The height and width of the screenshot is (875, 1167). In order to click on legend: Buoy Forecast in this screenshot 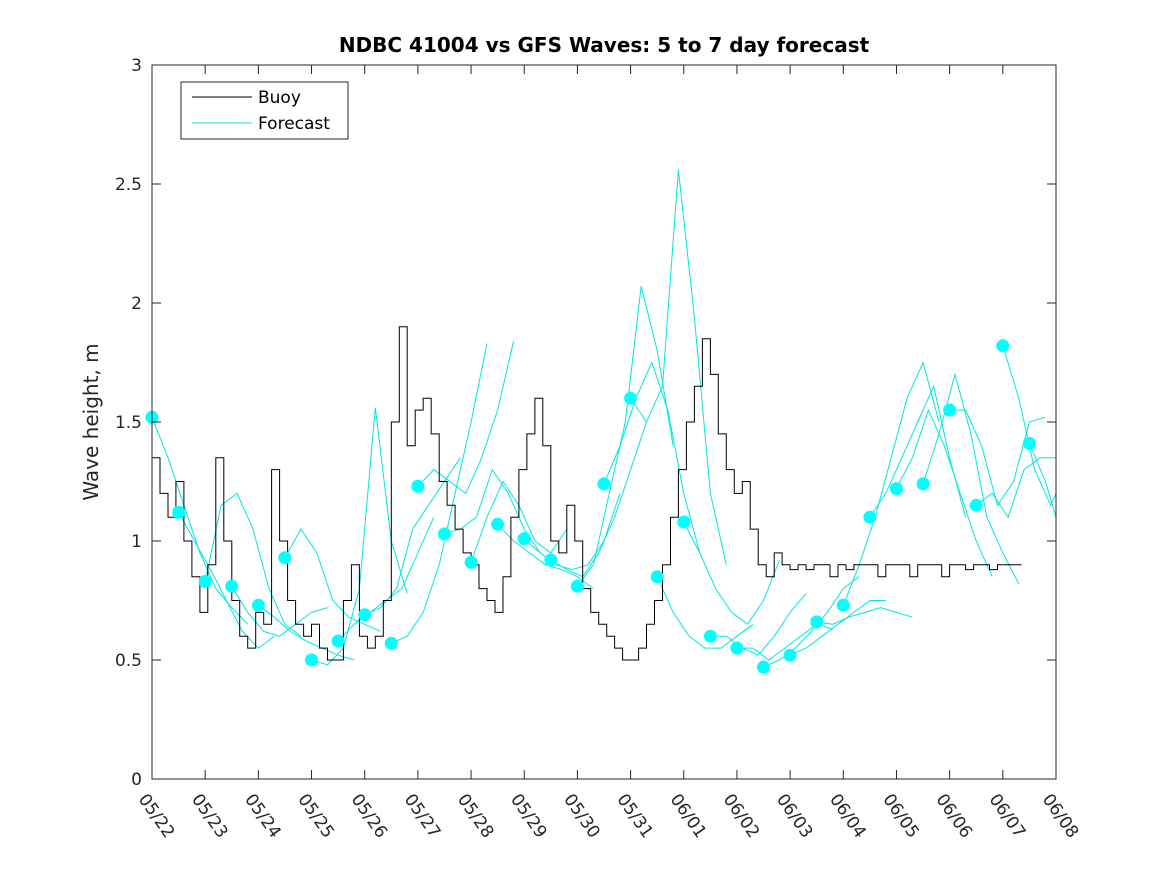, I will do `click(264, 110)`.